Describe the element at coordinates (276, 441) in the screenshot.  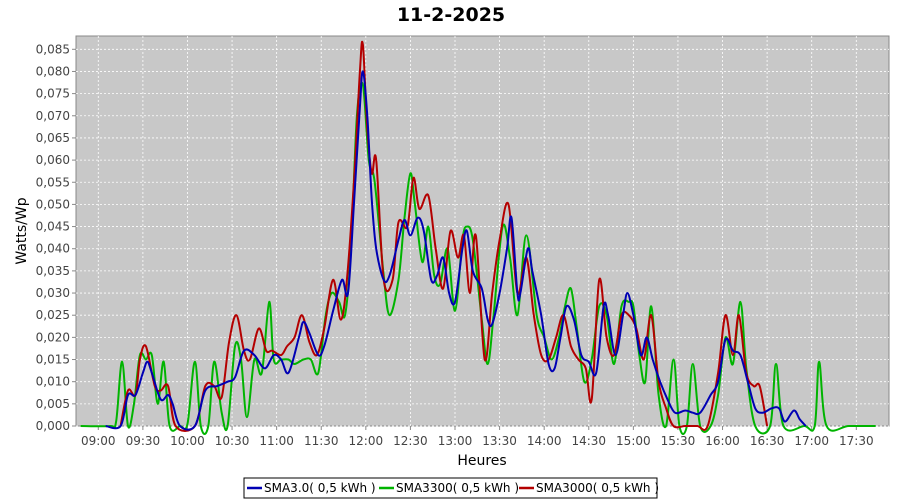
I see `x-tick-label: 11:00` at that location.